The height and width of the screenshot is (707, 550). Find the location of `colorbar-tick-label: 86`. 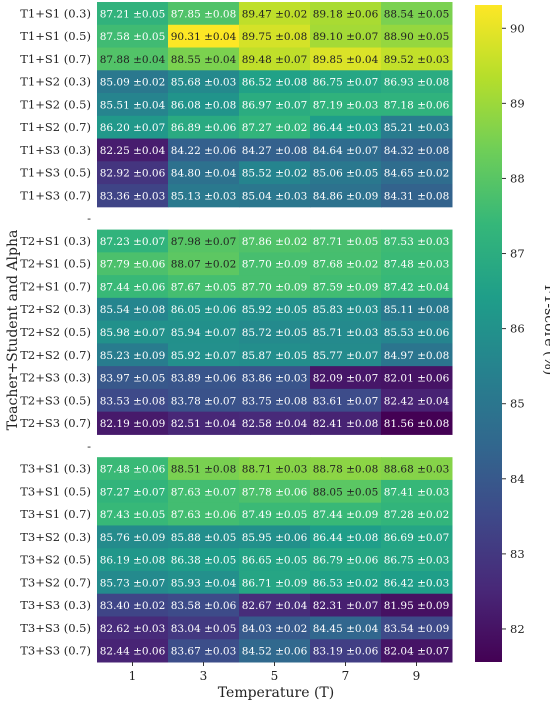

colorbar-tick-label: 86 is located at coordinates (517, 329).